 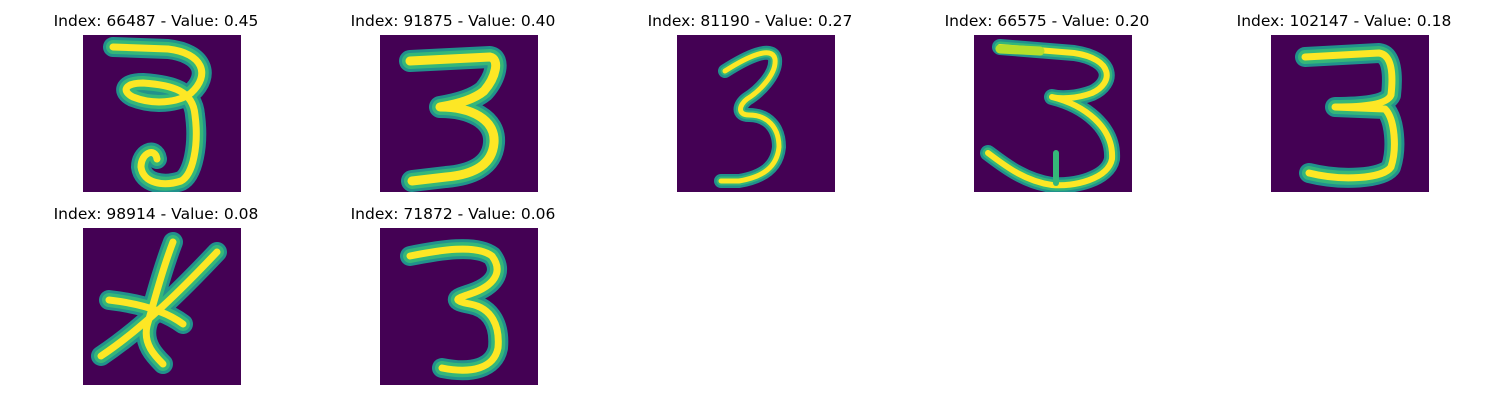 What do you see at coordinates (1344, 21) in the screenshot?
I see `panel-title: Index: 102147 - Value: 0.18` at bounding box center [1344, 21].